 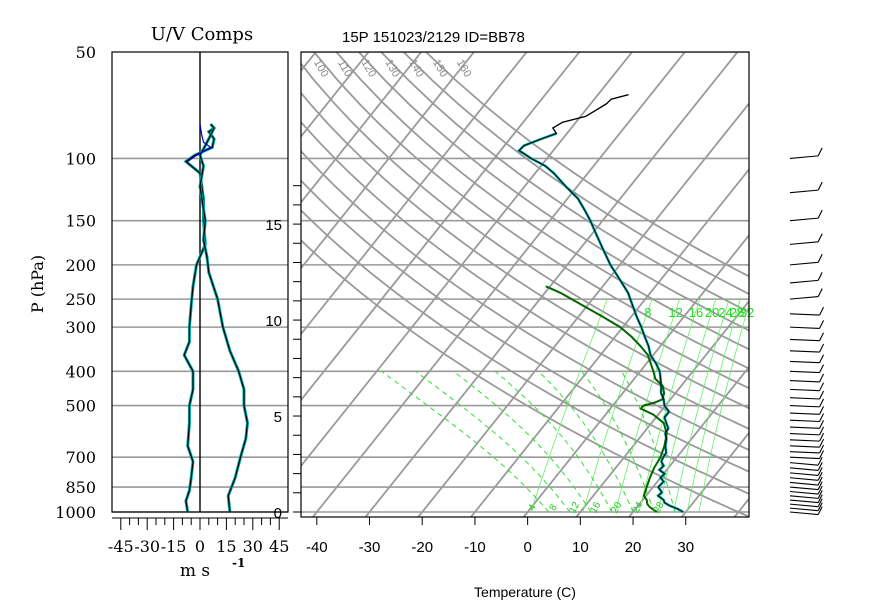 I want to click on dry-adiabat-label: 120, so click(x=369, y=69).